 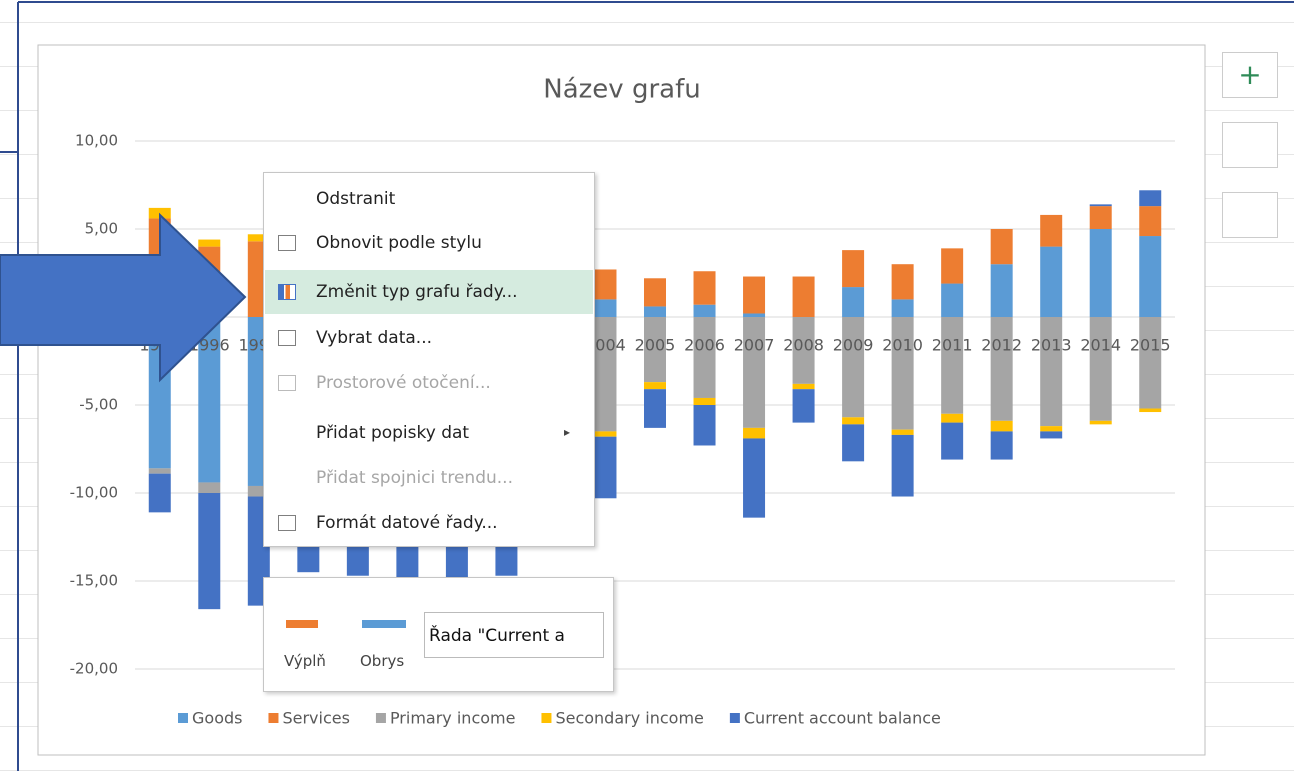 What do you see at coordinates (399, 243) in the screenshot?
I see `menu-item: Obnovit podle stylu` at bounding box center [399, 243].